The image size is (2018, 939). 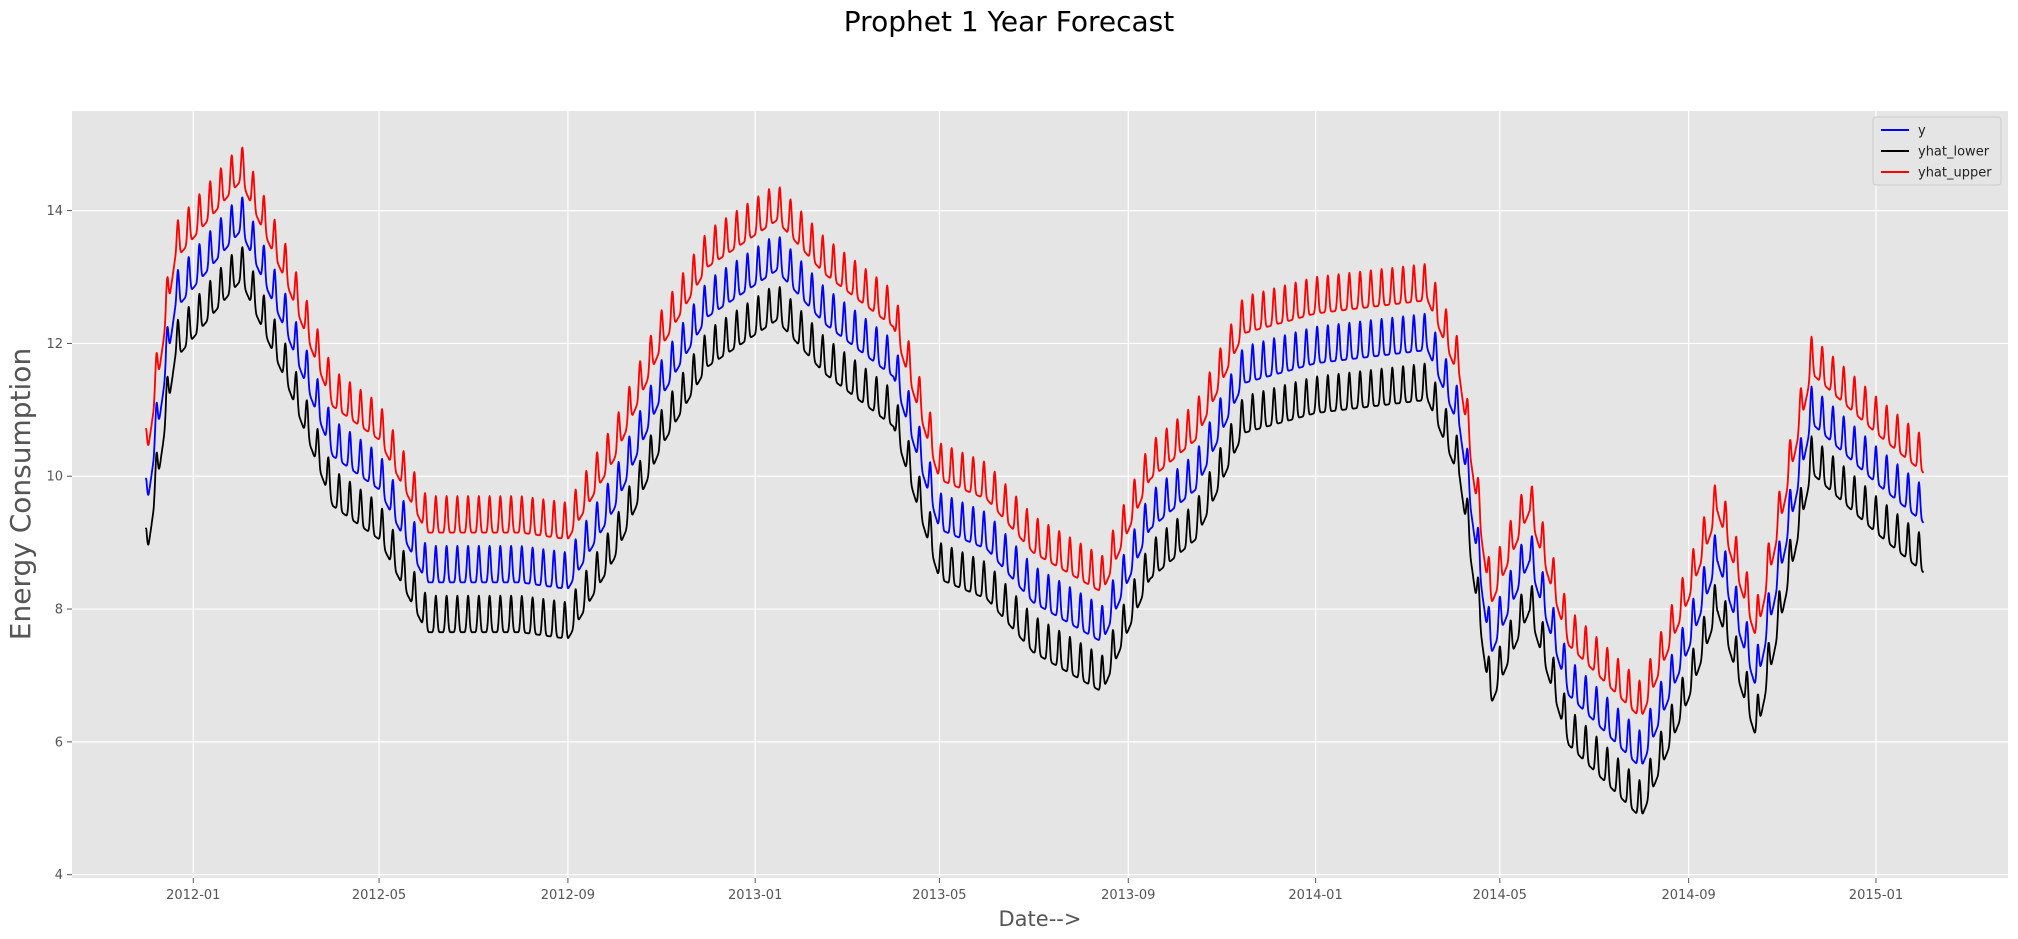 What do you see at coordinates (54, 211) in the screenshot?
I see `y-tick-label: 14` at bounding box center [54, 211].